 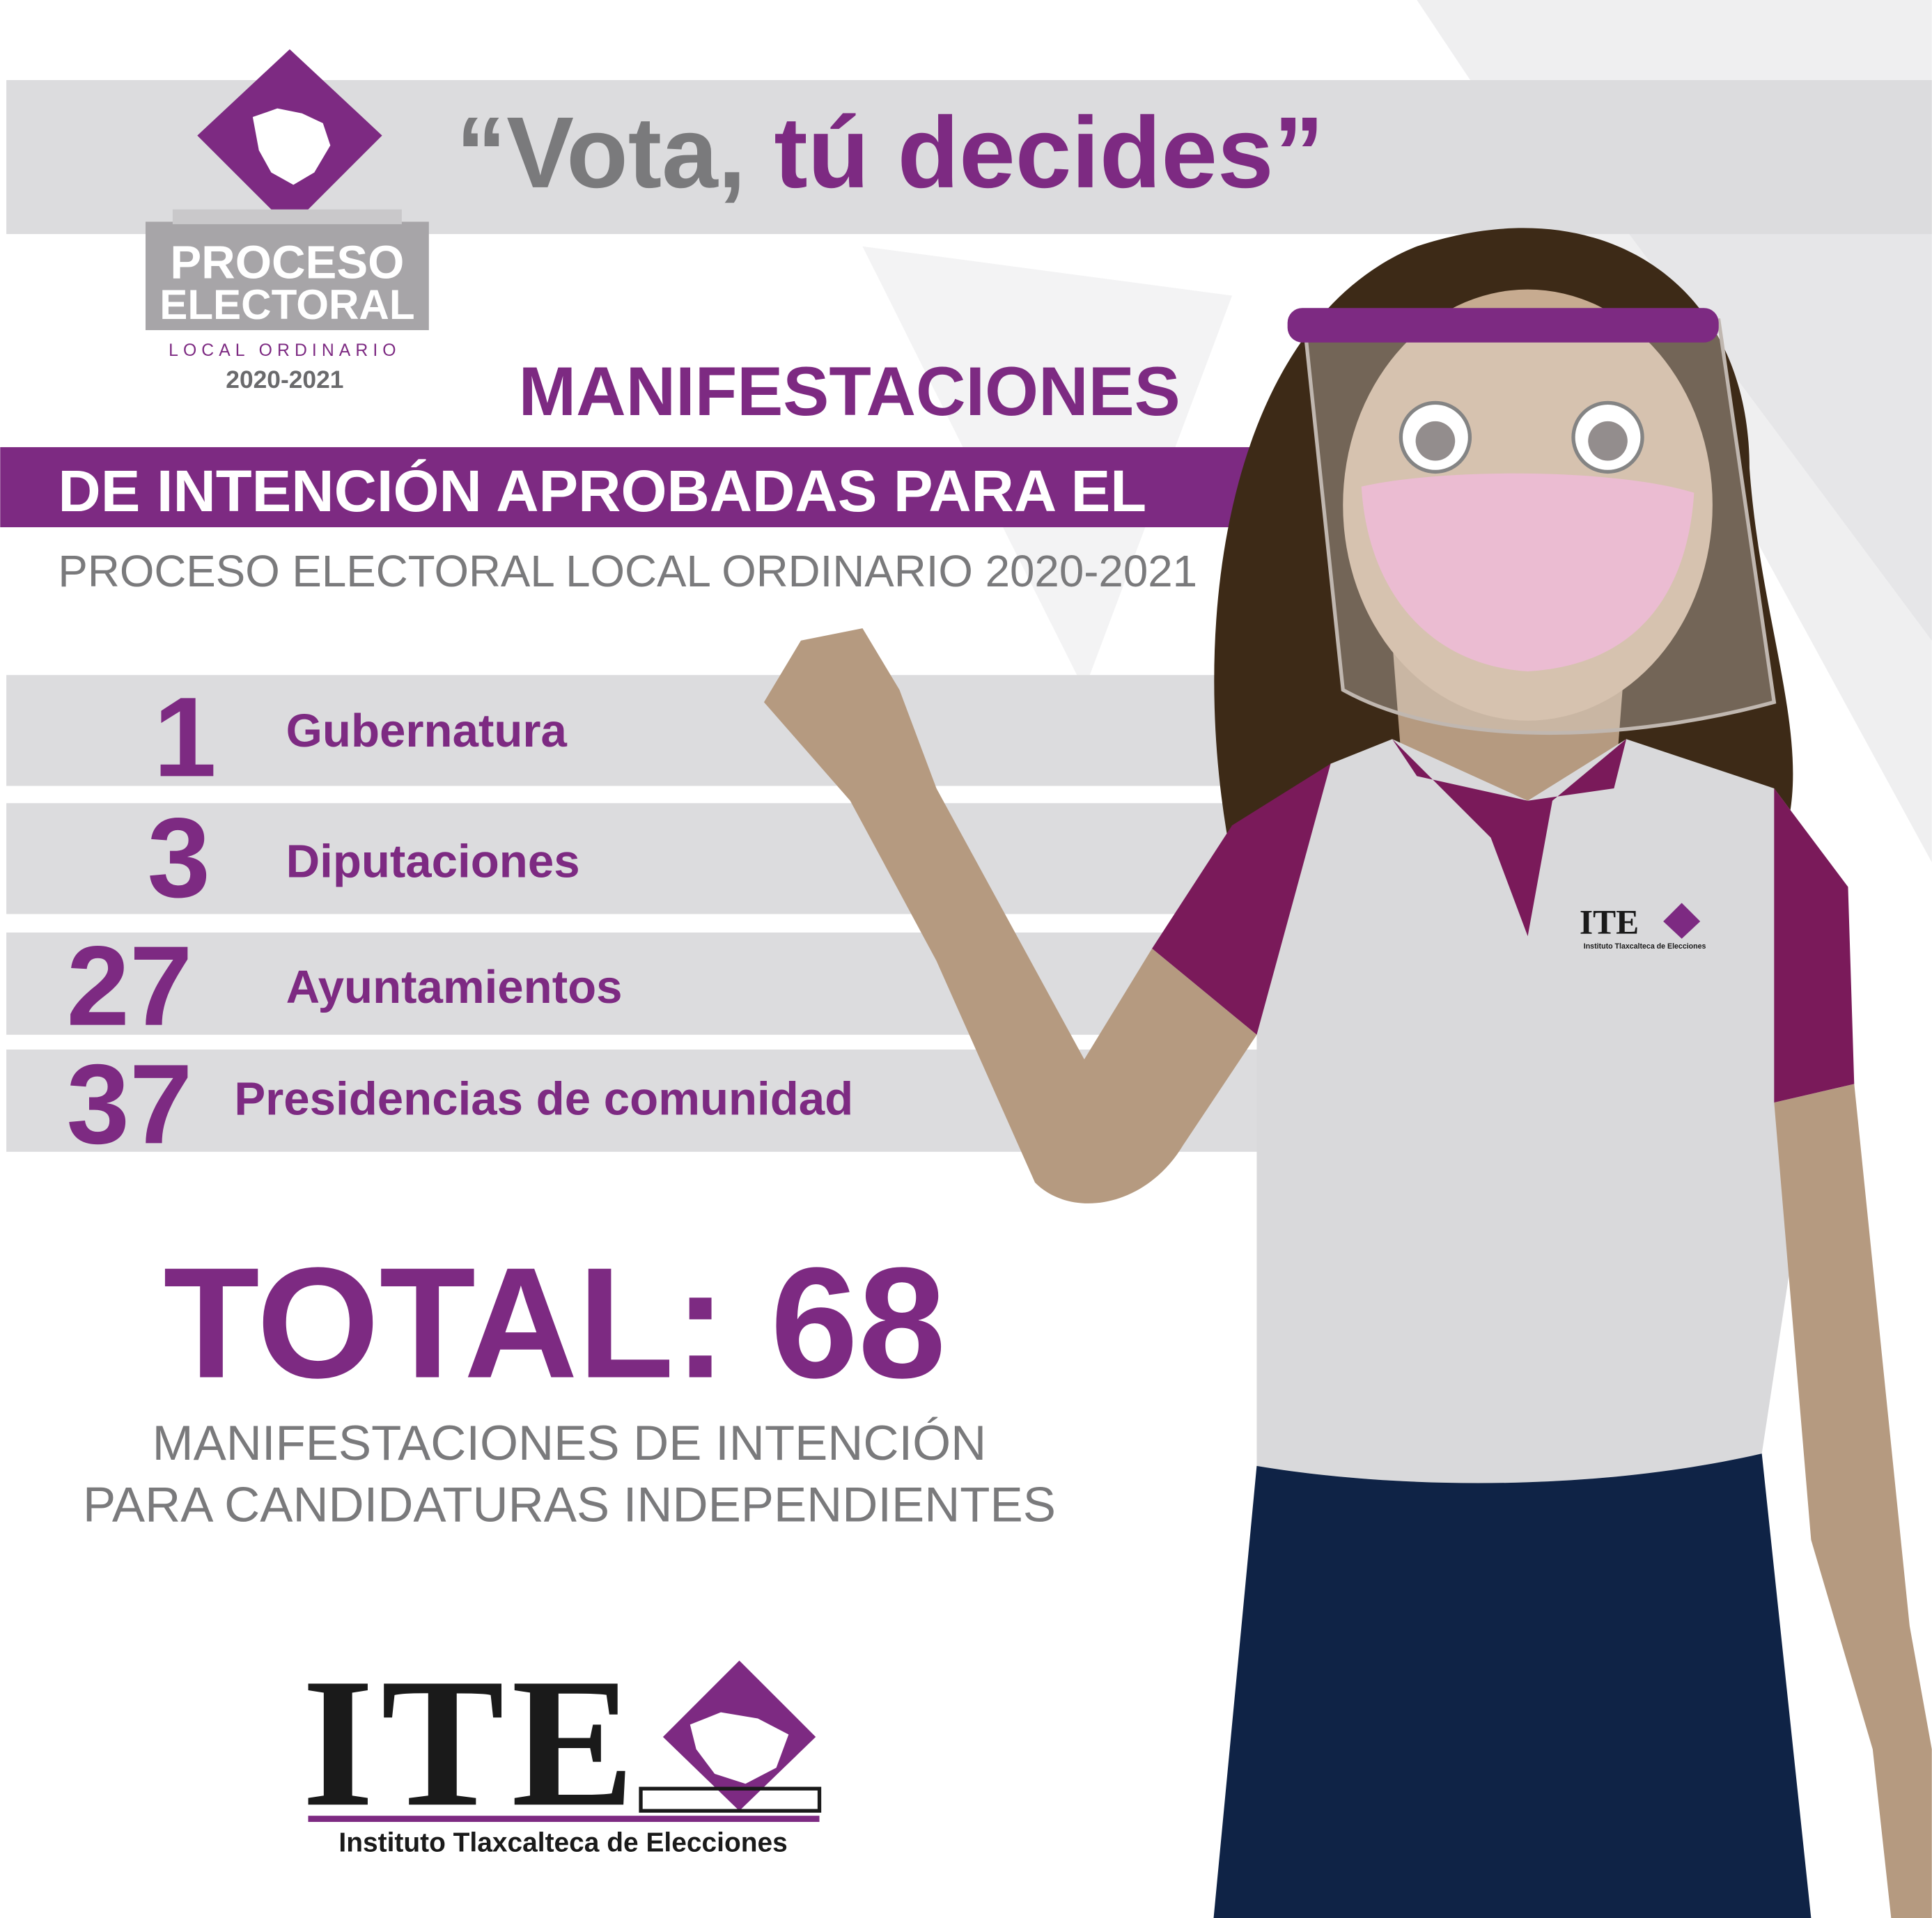 What do you see at coordinates (1645, 946) in the screenshot?
I see `shirt-logo-name: Instituto Tlaxcalteca de Elecciones` at bounding box center [1645, 946].